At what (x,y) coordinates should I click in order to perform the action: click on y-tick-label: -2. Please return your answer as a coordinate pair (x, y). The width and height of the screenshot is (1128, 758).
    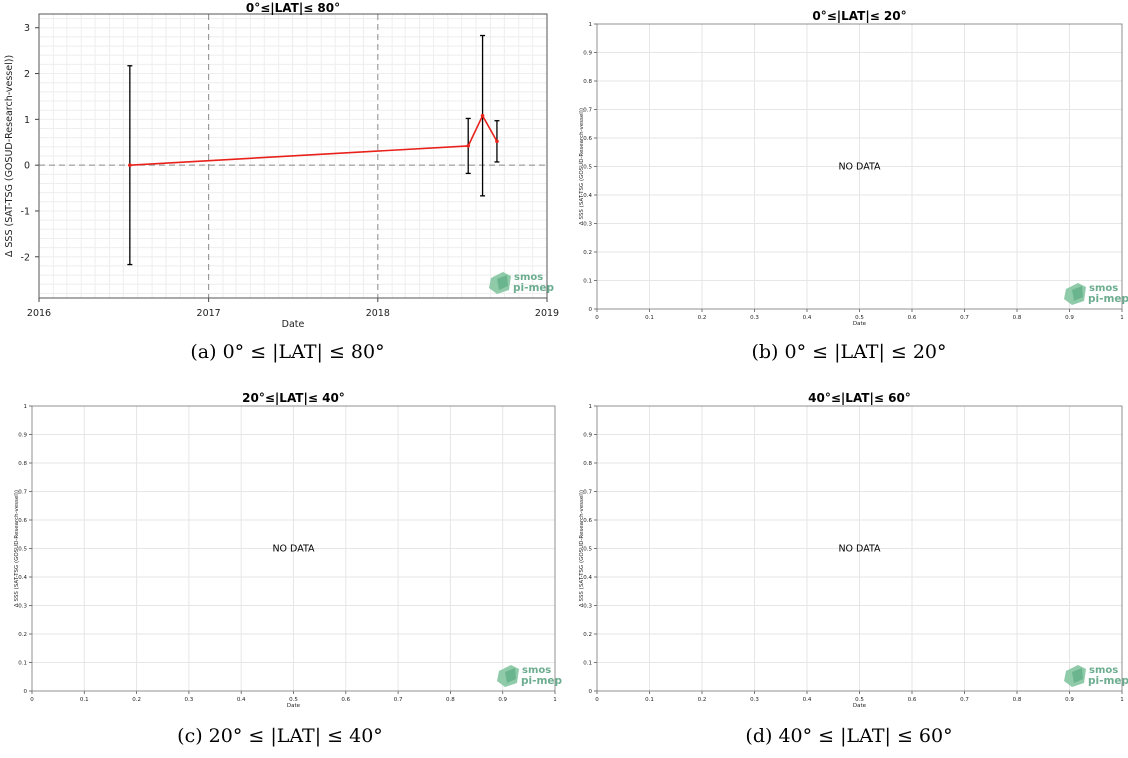
    Looking at the image, I should click on (25, 257).